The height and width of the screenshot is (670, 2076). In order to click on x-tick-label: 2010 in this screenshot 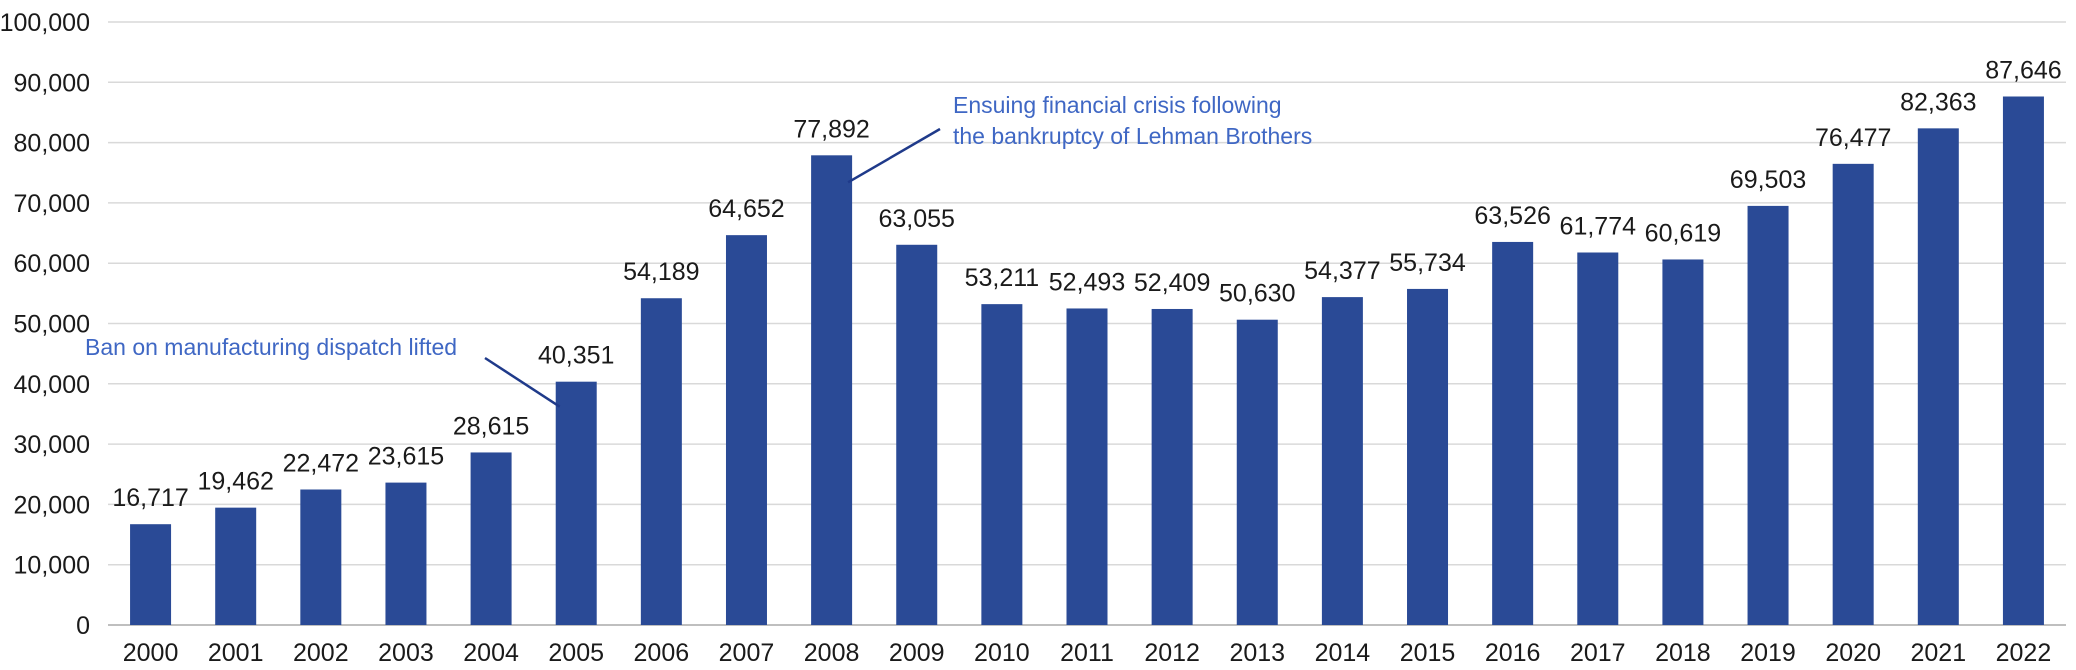, I will do `click(1002, 653)`.